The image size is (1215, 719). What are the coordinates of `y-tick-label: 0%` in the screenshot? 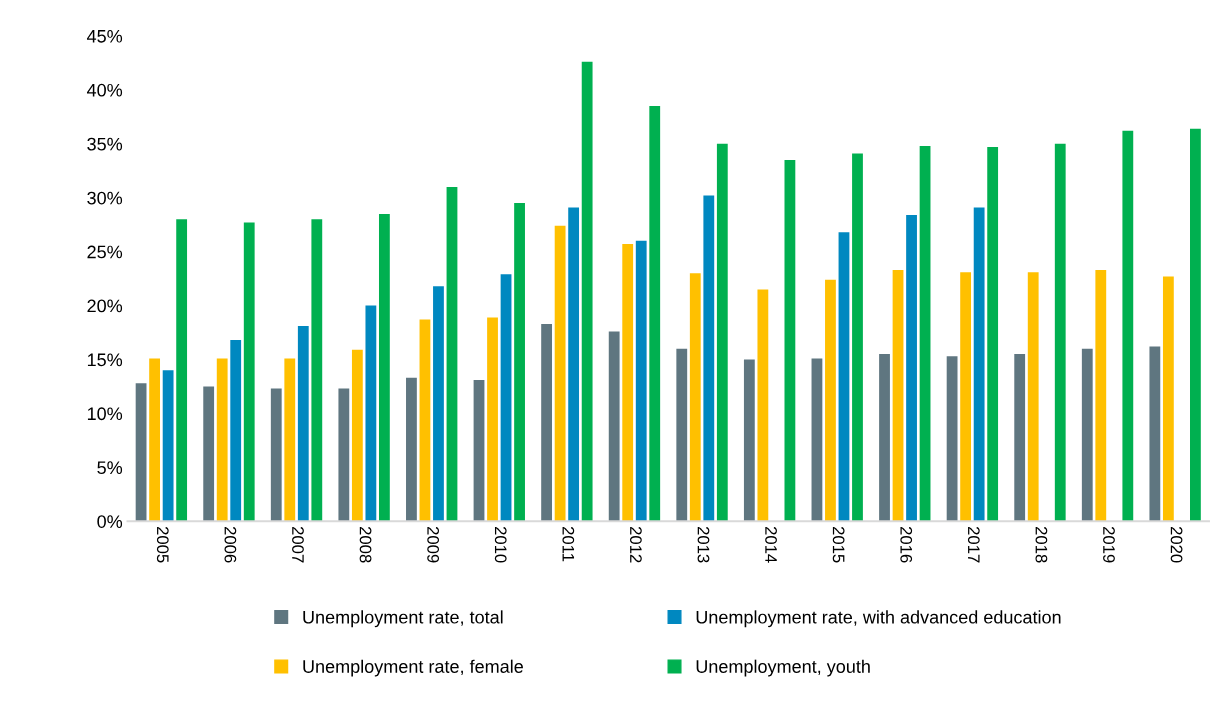 It's located at (110, 521).